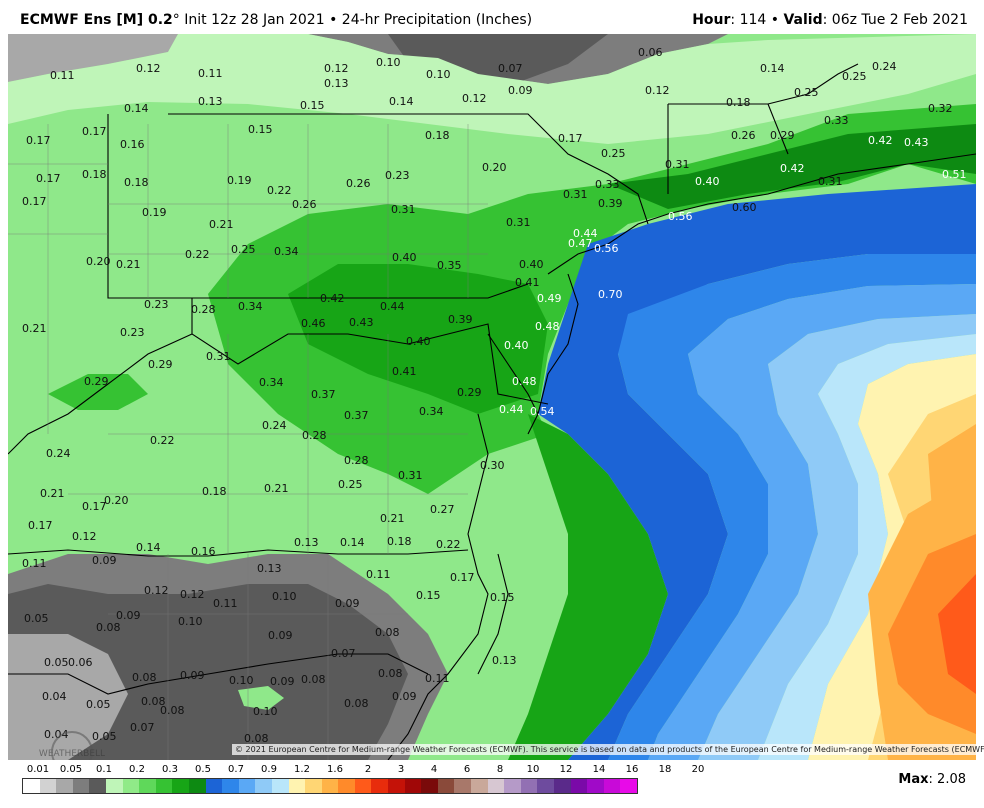 The width and height of the screenshot is (984, 808). I want to click on precip-value-label: 0.16, so click(132, 144).